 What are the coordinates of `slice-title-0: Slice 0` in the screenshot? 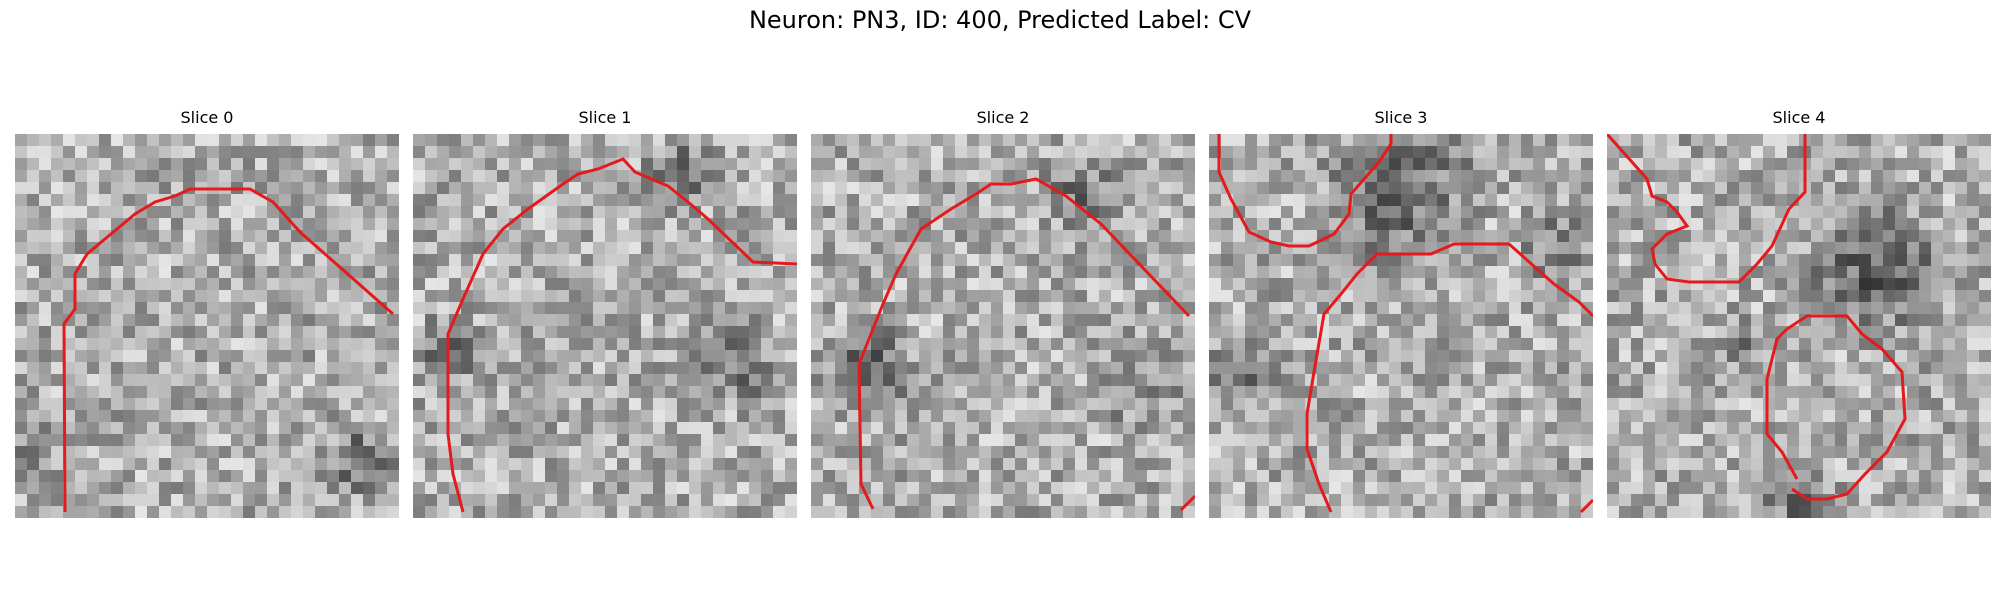 It's located at (207, 117).